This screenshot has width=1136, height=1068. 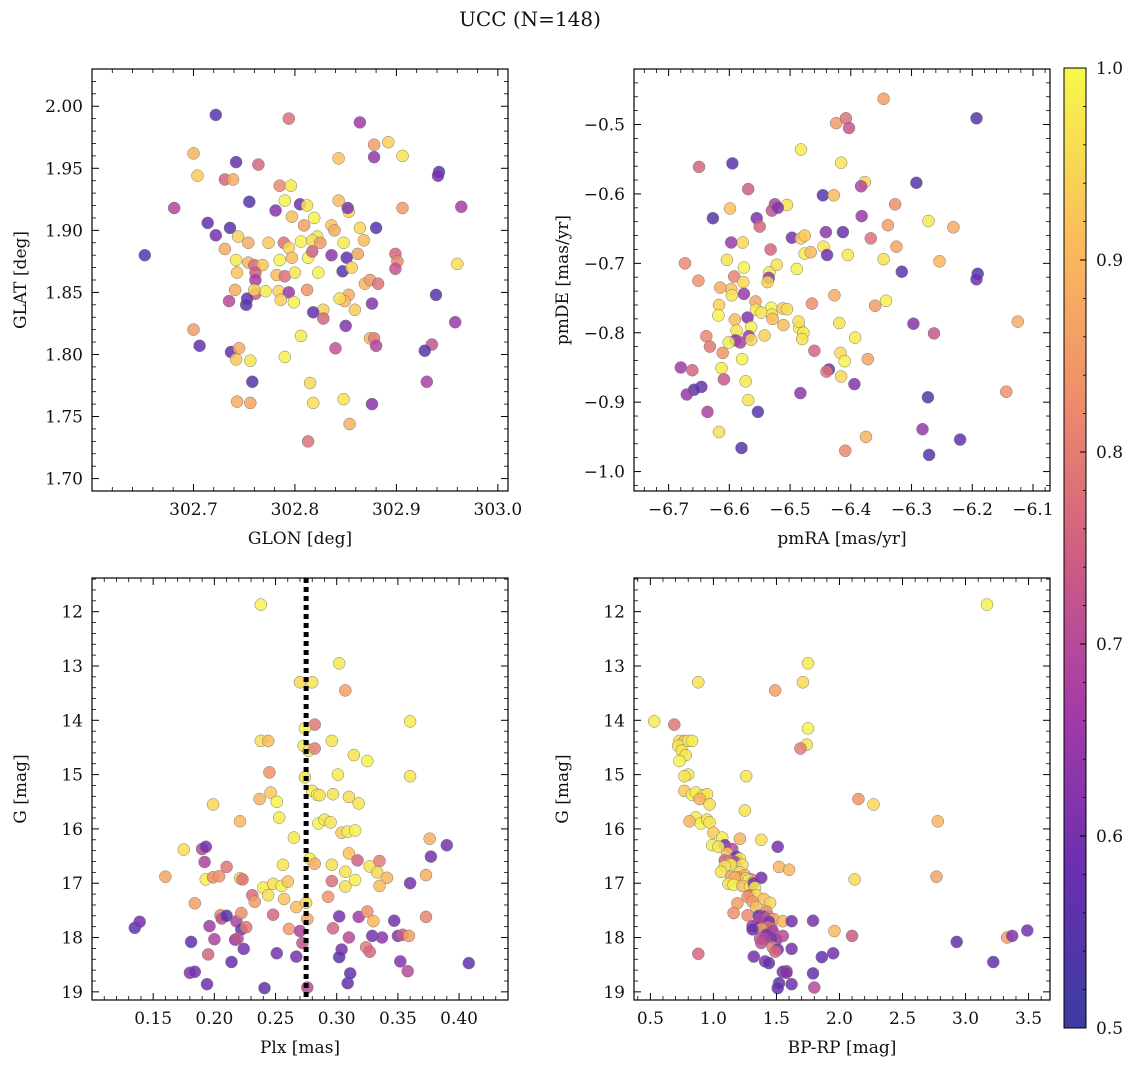 I want to click on y-tick-label: 12, so click(x=614, y=613).